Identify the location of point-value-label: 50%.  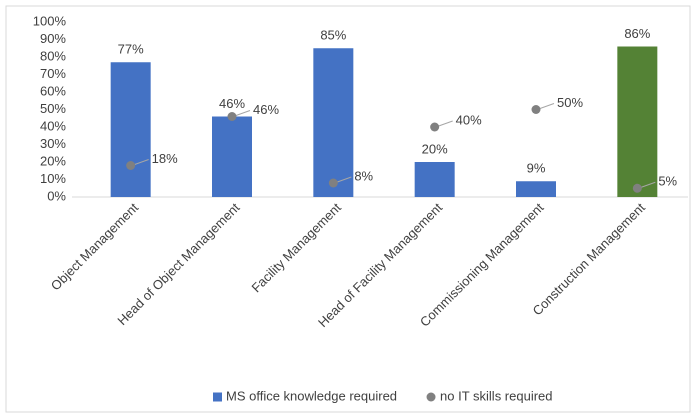
(570, 102).